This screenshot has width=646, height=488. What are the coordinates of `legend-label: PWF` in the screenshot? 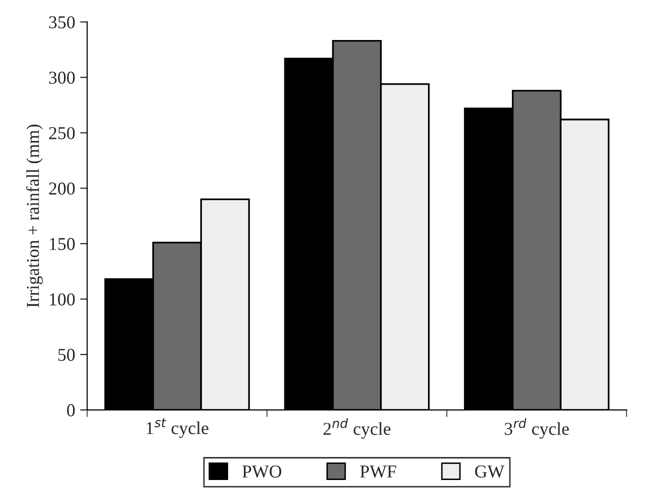 It's located at (378, 472).